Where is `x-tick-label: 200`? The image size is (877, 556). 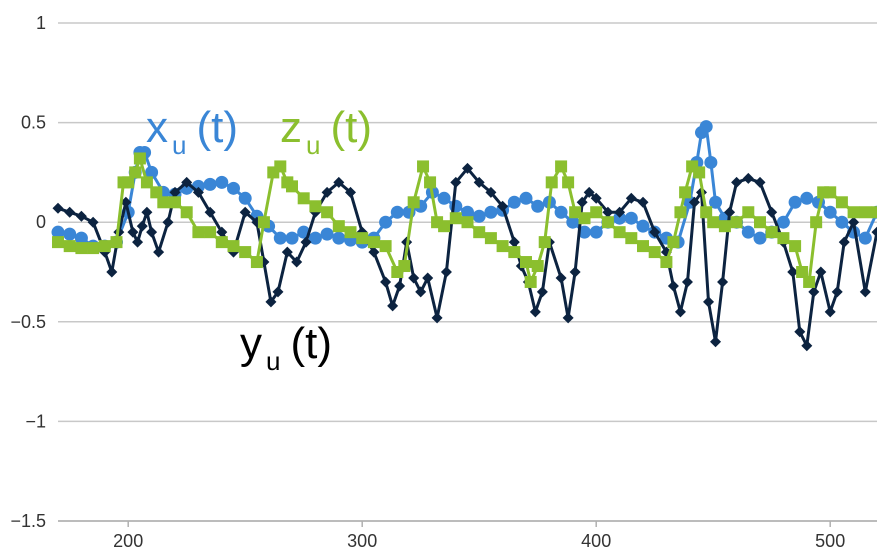
x-tick-label: 200 is located at coordinates (128, 541).